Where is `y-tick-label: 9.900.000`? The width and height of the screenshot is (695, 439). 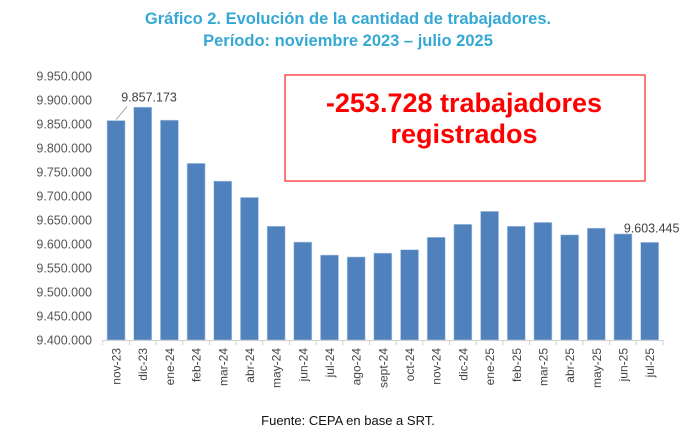 y-tick-label: 9.900.000 is located at coordinates (64, 101).